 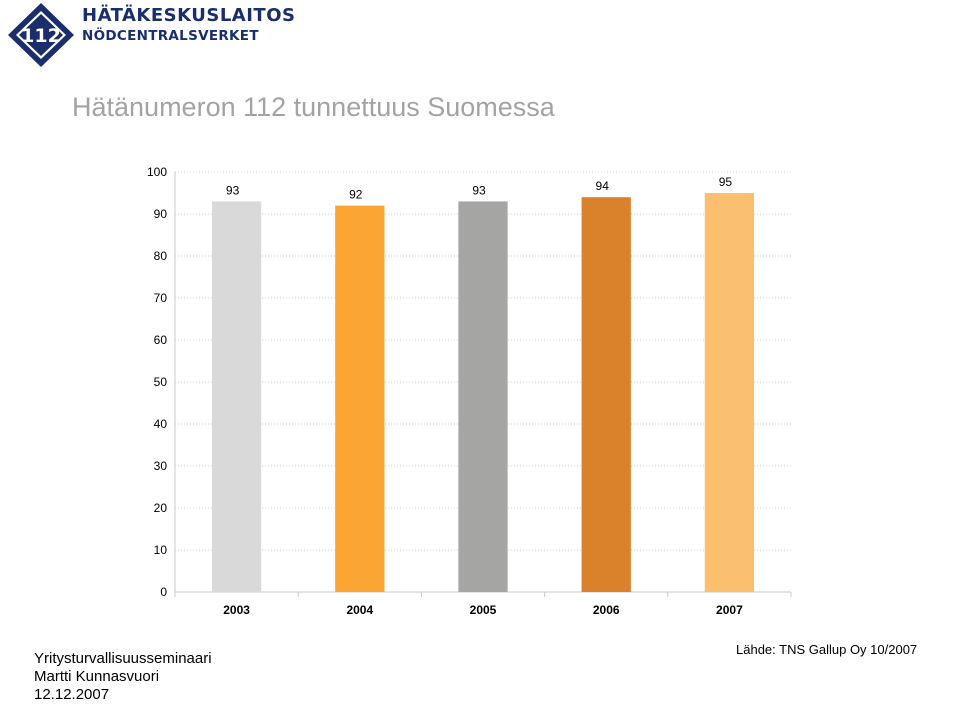 I want to click on y-tick-label: 0, so click(x=163, y=592).